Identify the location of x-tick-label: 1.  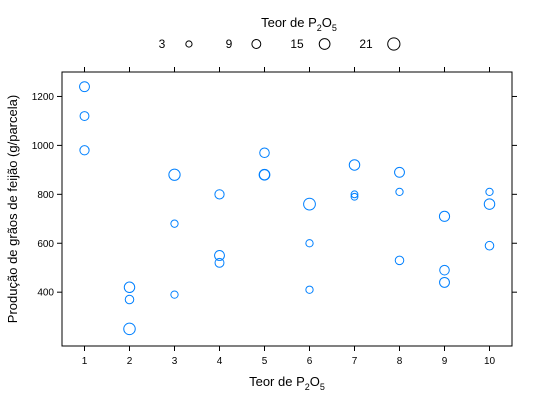
(85, 361).